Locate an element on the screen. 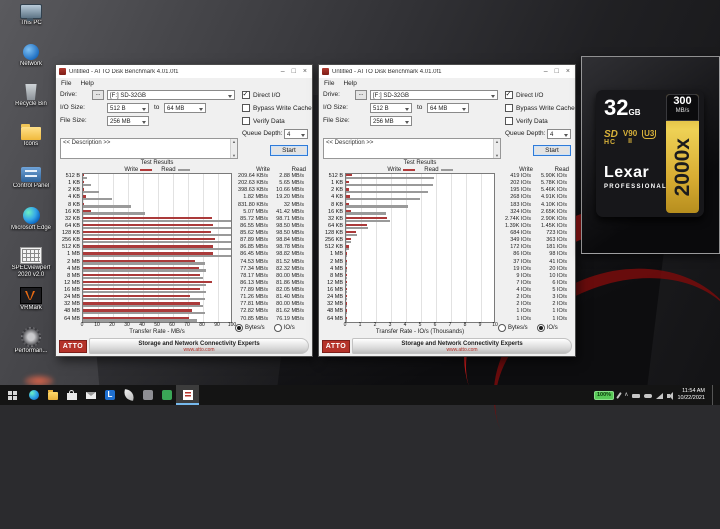 The width and height of the screenshot is (720, 529). battery-badge: 100% is located at coordinates (604, 395).